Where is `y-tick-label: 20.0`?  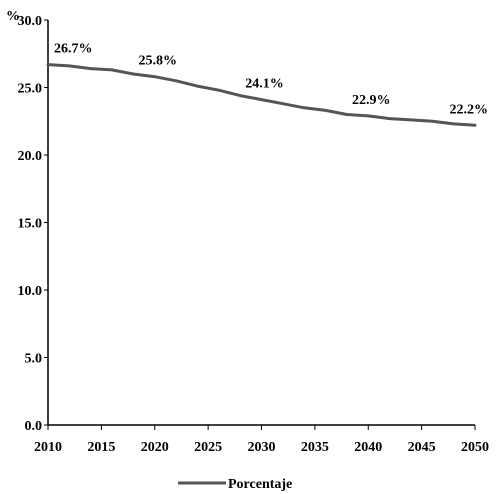 y-tick-label: 20.0 is located at coordinates (30, 156).